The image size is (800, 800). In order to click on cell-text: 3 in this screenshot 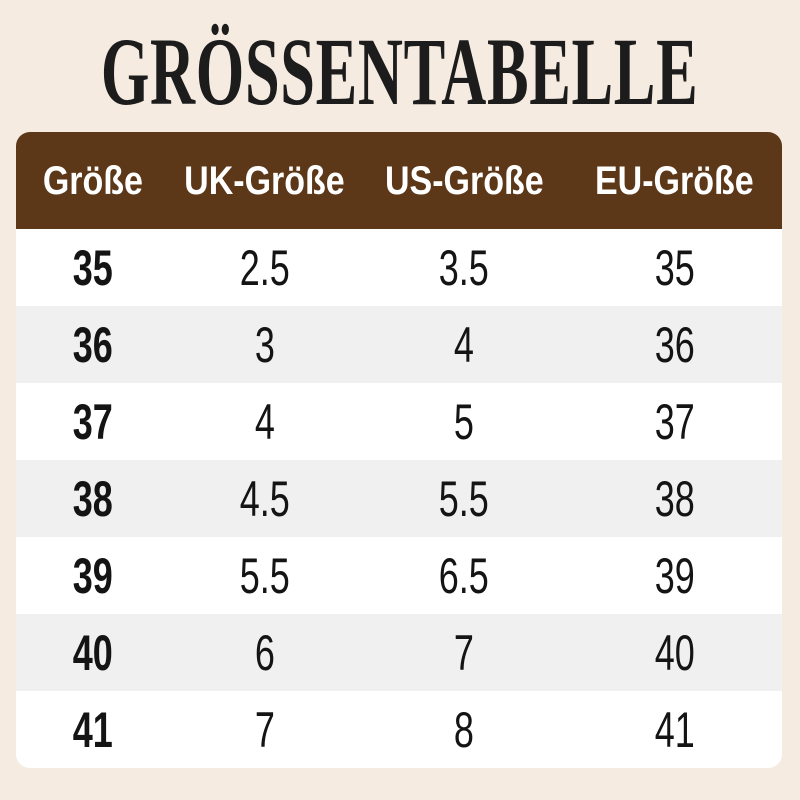, I will do `click(264, 344)`.